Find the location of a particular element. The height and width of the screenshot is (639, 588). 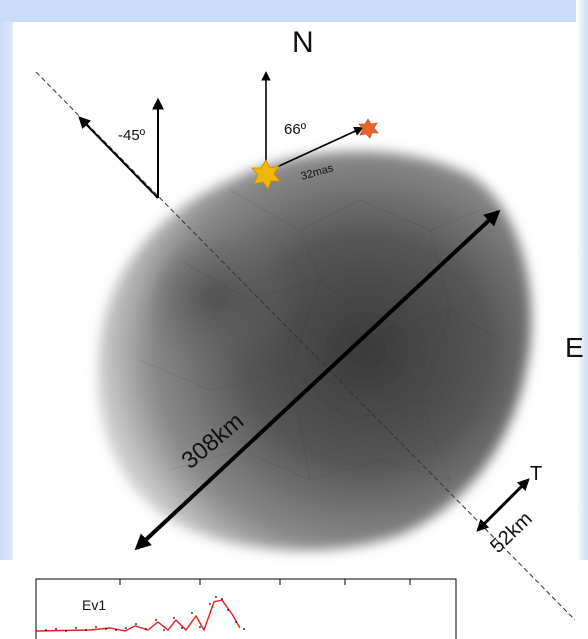

lightcurve-points is located at coordinates (145, 614).